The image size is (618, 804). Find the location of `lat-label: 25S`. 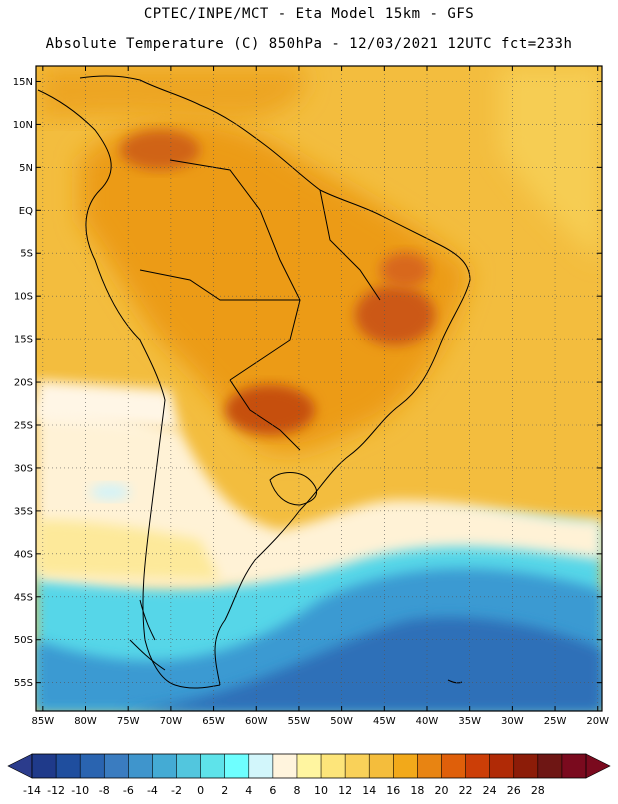

lat-label: 25S is located at coordinates (23, 426).